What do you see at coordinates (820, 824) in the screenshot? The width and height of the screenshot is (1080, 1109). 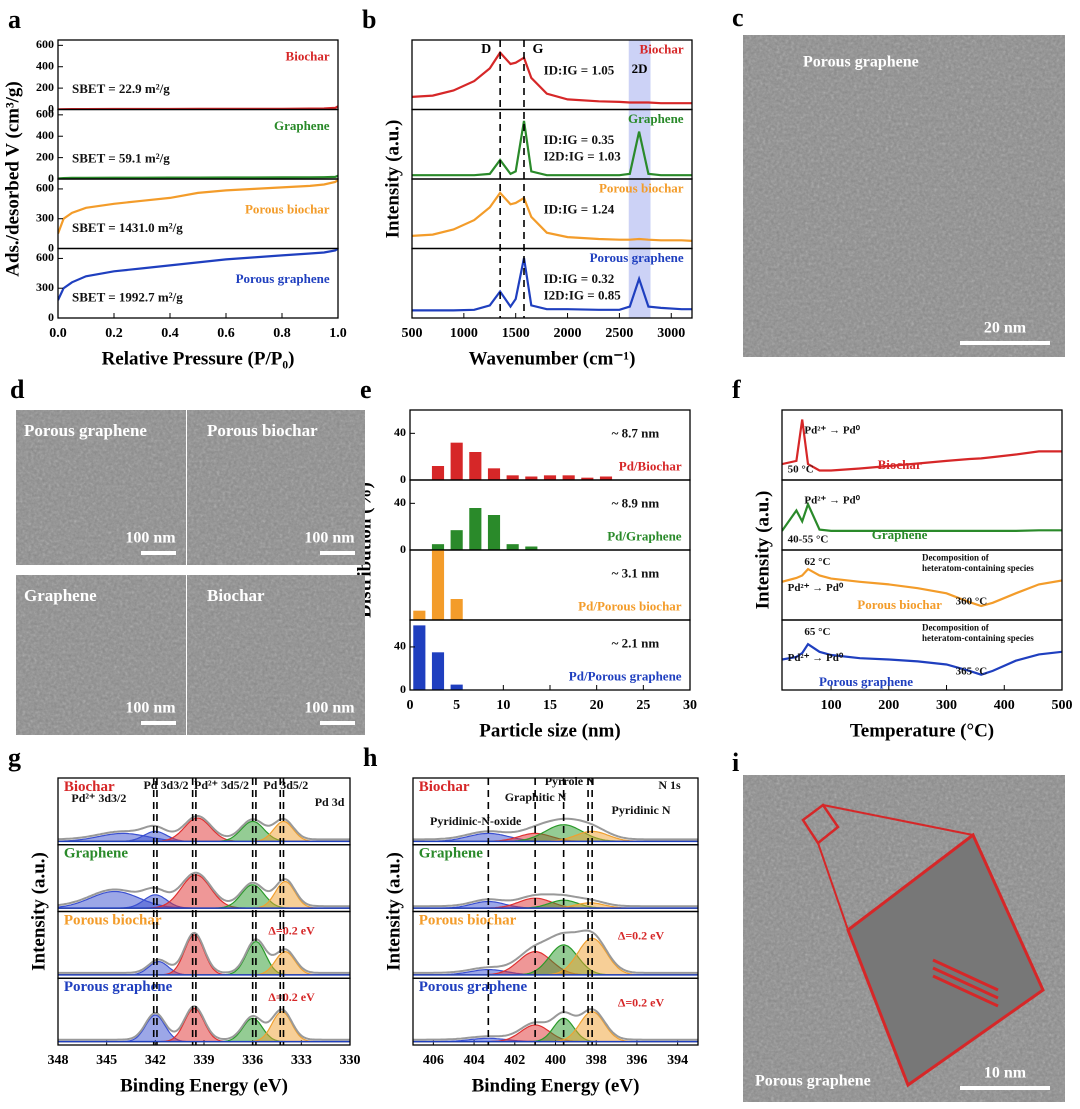 I see `zoom-frame` at bounding box center [820, 824].